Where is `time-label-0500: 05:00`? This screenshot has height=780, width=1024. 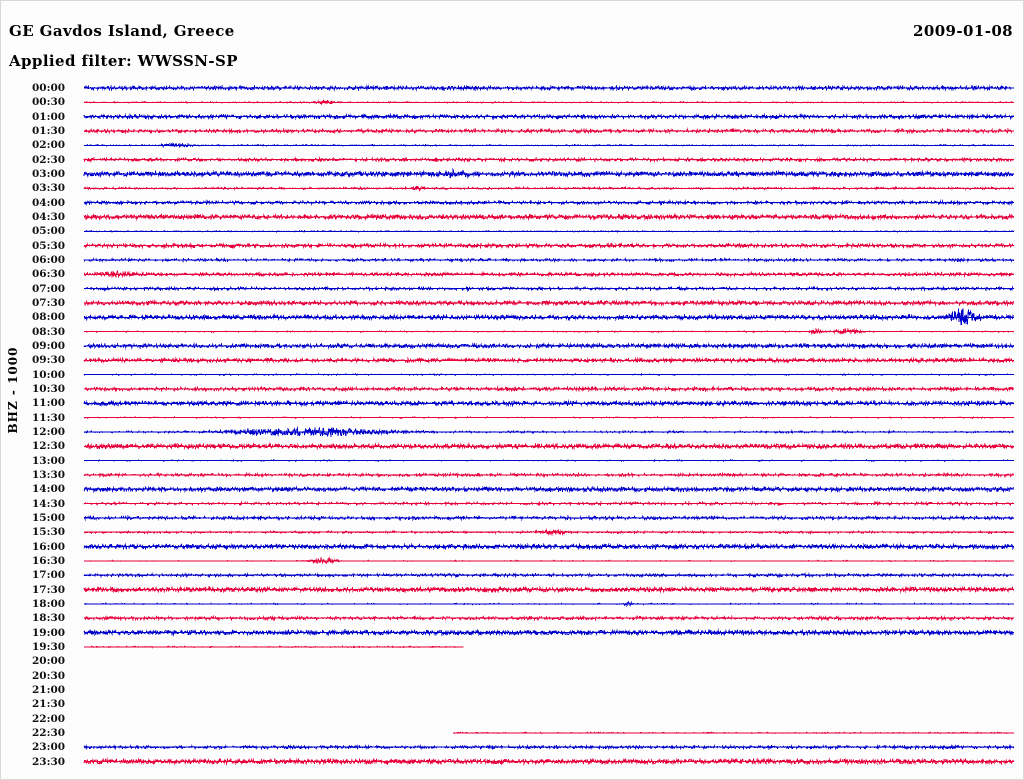 time-label-0500: 05:00 is located at coordinates (49, 231).